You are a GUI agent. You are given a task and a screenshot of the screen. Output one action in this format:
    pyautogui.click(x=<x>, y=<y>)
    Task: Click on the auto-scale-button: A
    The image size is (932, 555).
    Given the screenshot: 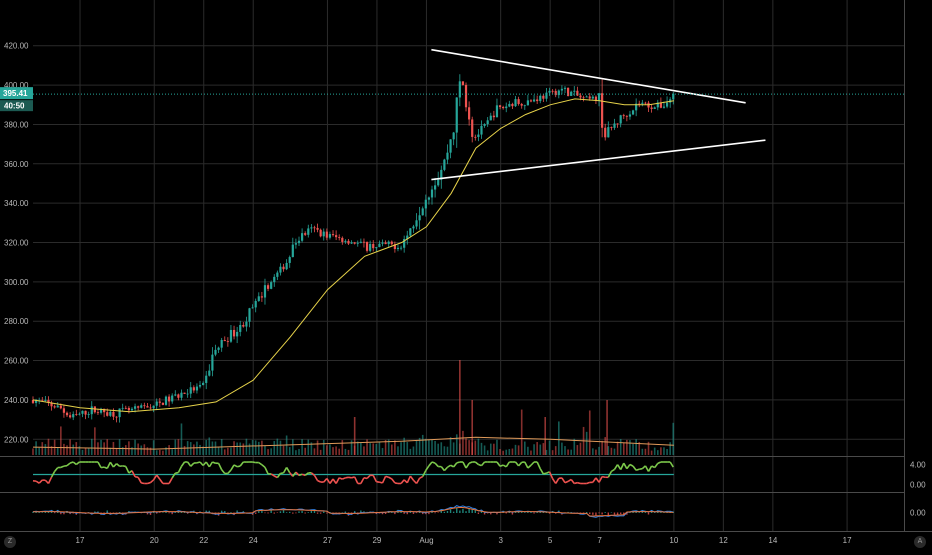 What is the action you would take?
    pyautogui.click(x=920, y=542)
    